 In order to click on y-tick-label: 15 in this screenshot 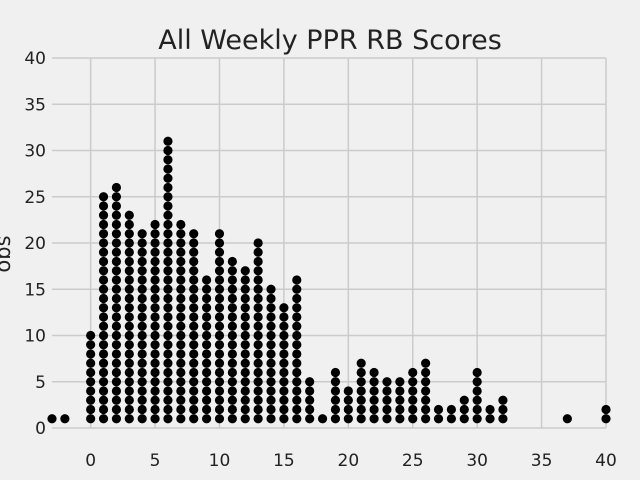, I will do `click(35, 290)`.